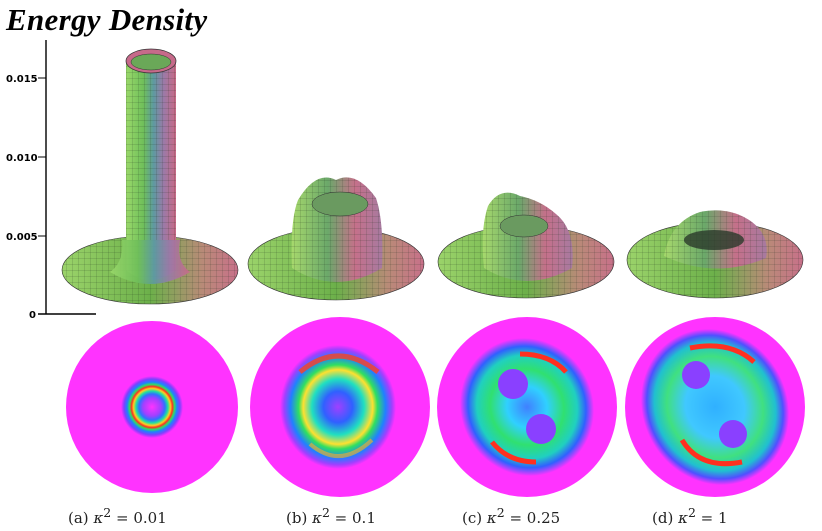 This screenshot has width=822, height=531. I want to click on caption-a: (a) κ2 = 0.01, so click(117, 516).